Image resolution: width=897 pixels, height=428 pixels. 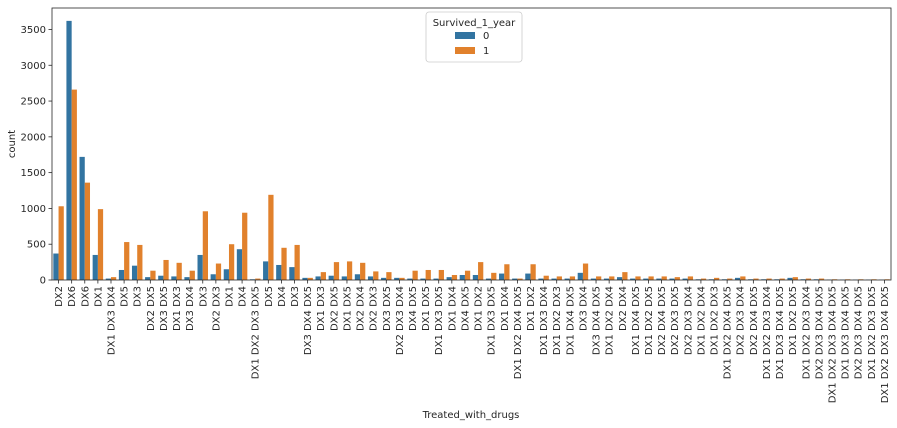 What do you see at coordinates (505, 308) in the screenshot?
I see `x-tick-label: DX1 DX4` at bounding box center [505, 308].